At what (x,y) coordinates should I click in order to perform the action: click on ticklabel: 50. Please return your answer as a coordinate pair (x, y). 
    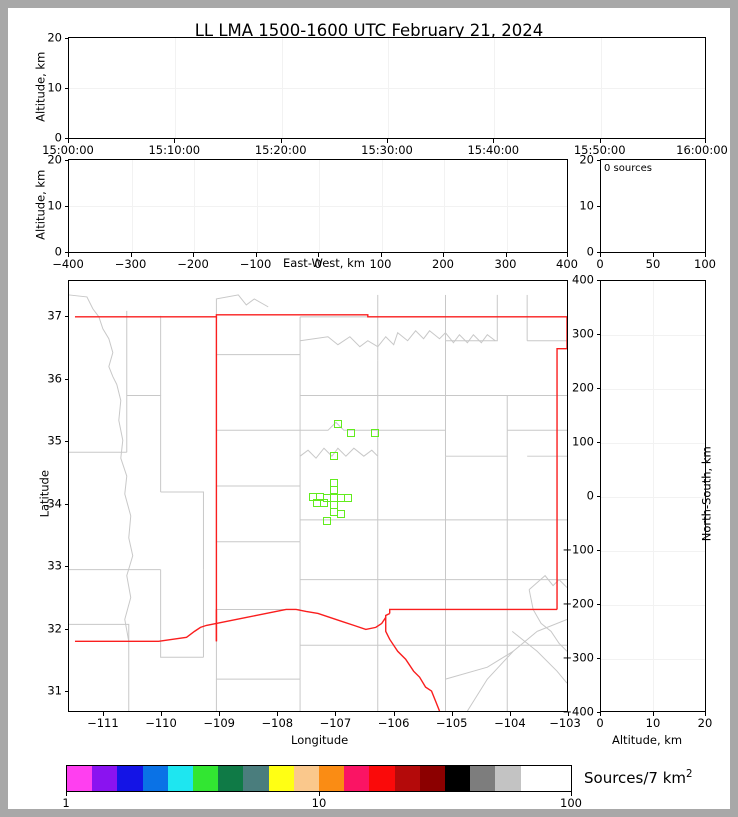
    Looking at the image, I should click on (653, 264).